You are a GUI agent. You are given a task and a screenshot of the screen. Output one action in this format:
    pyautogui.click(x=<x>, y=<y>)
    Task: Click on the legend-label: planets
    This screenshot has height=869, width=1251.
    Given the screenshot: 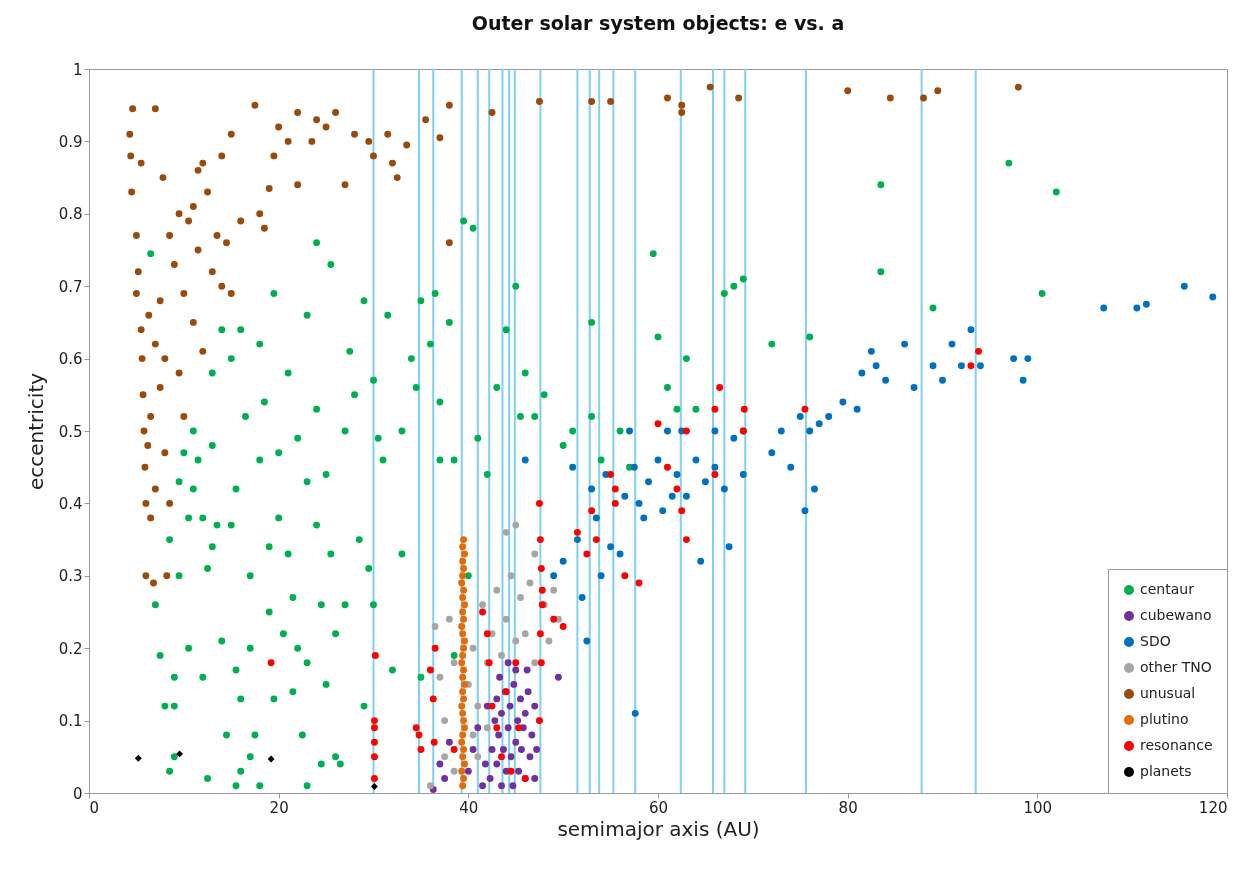 What is the action you would take?
    pyautogui.click(x=1166, y=771)
    